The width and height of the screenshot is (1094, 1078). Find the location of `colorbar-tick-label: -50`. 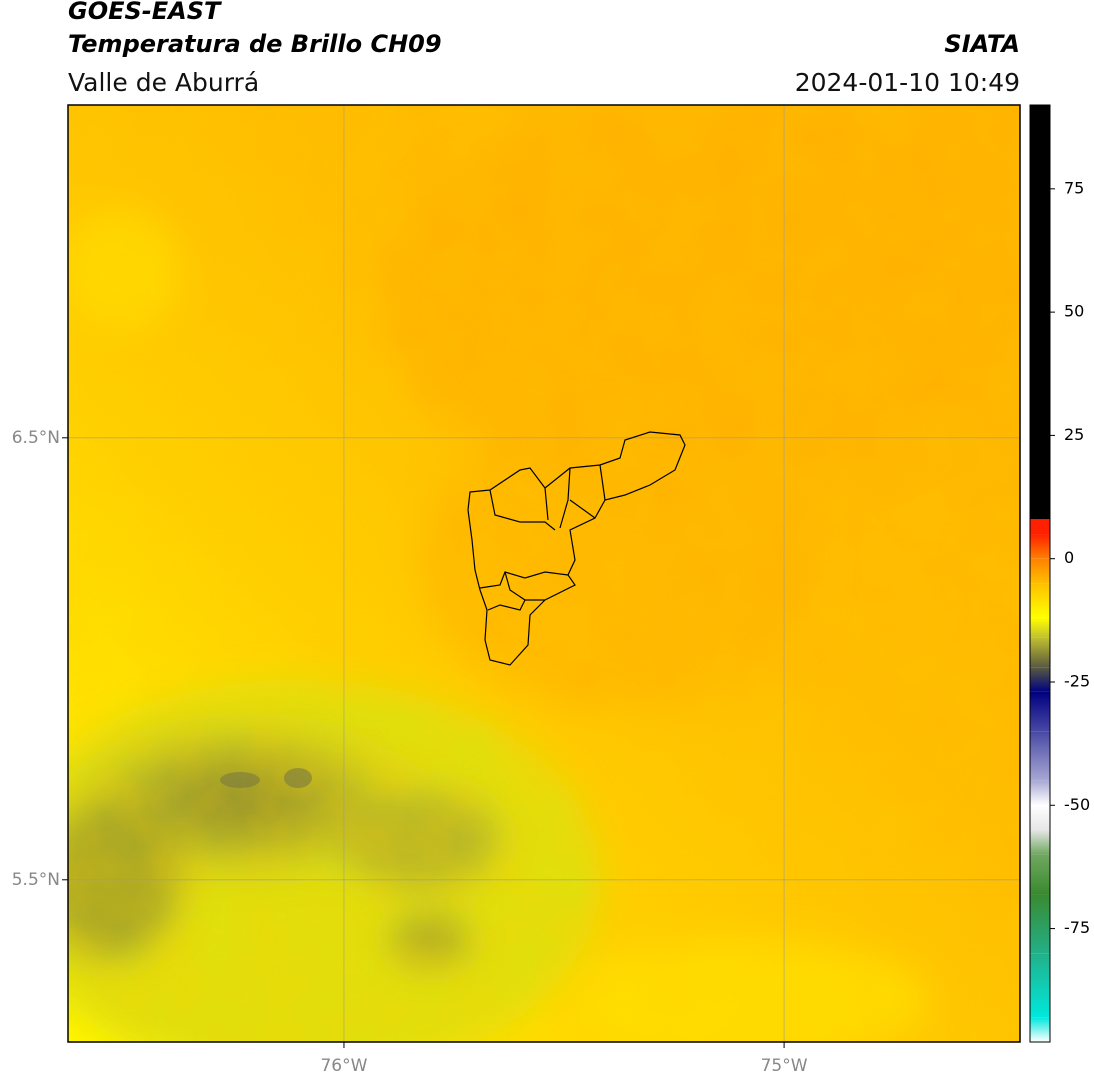

colorbar-tick-label: -50 is located at coordinates (1077, 804).